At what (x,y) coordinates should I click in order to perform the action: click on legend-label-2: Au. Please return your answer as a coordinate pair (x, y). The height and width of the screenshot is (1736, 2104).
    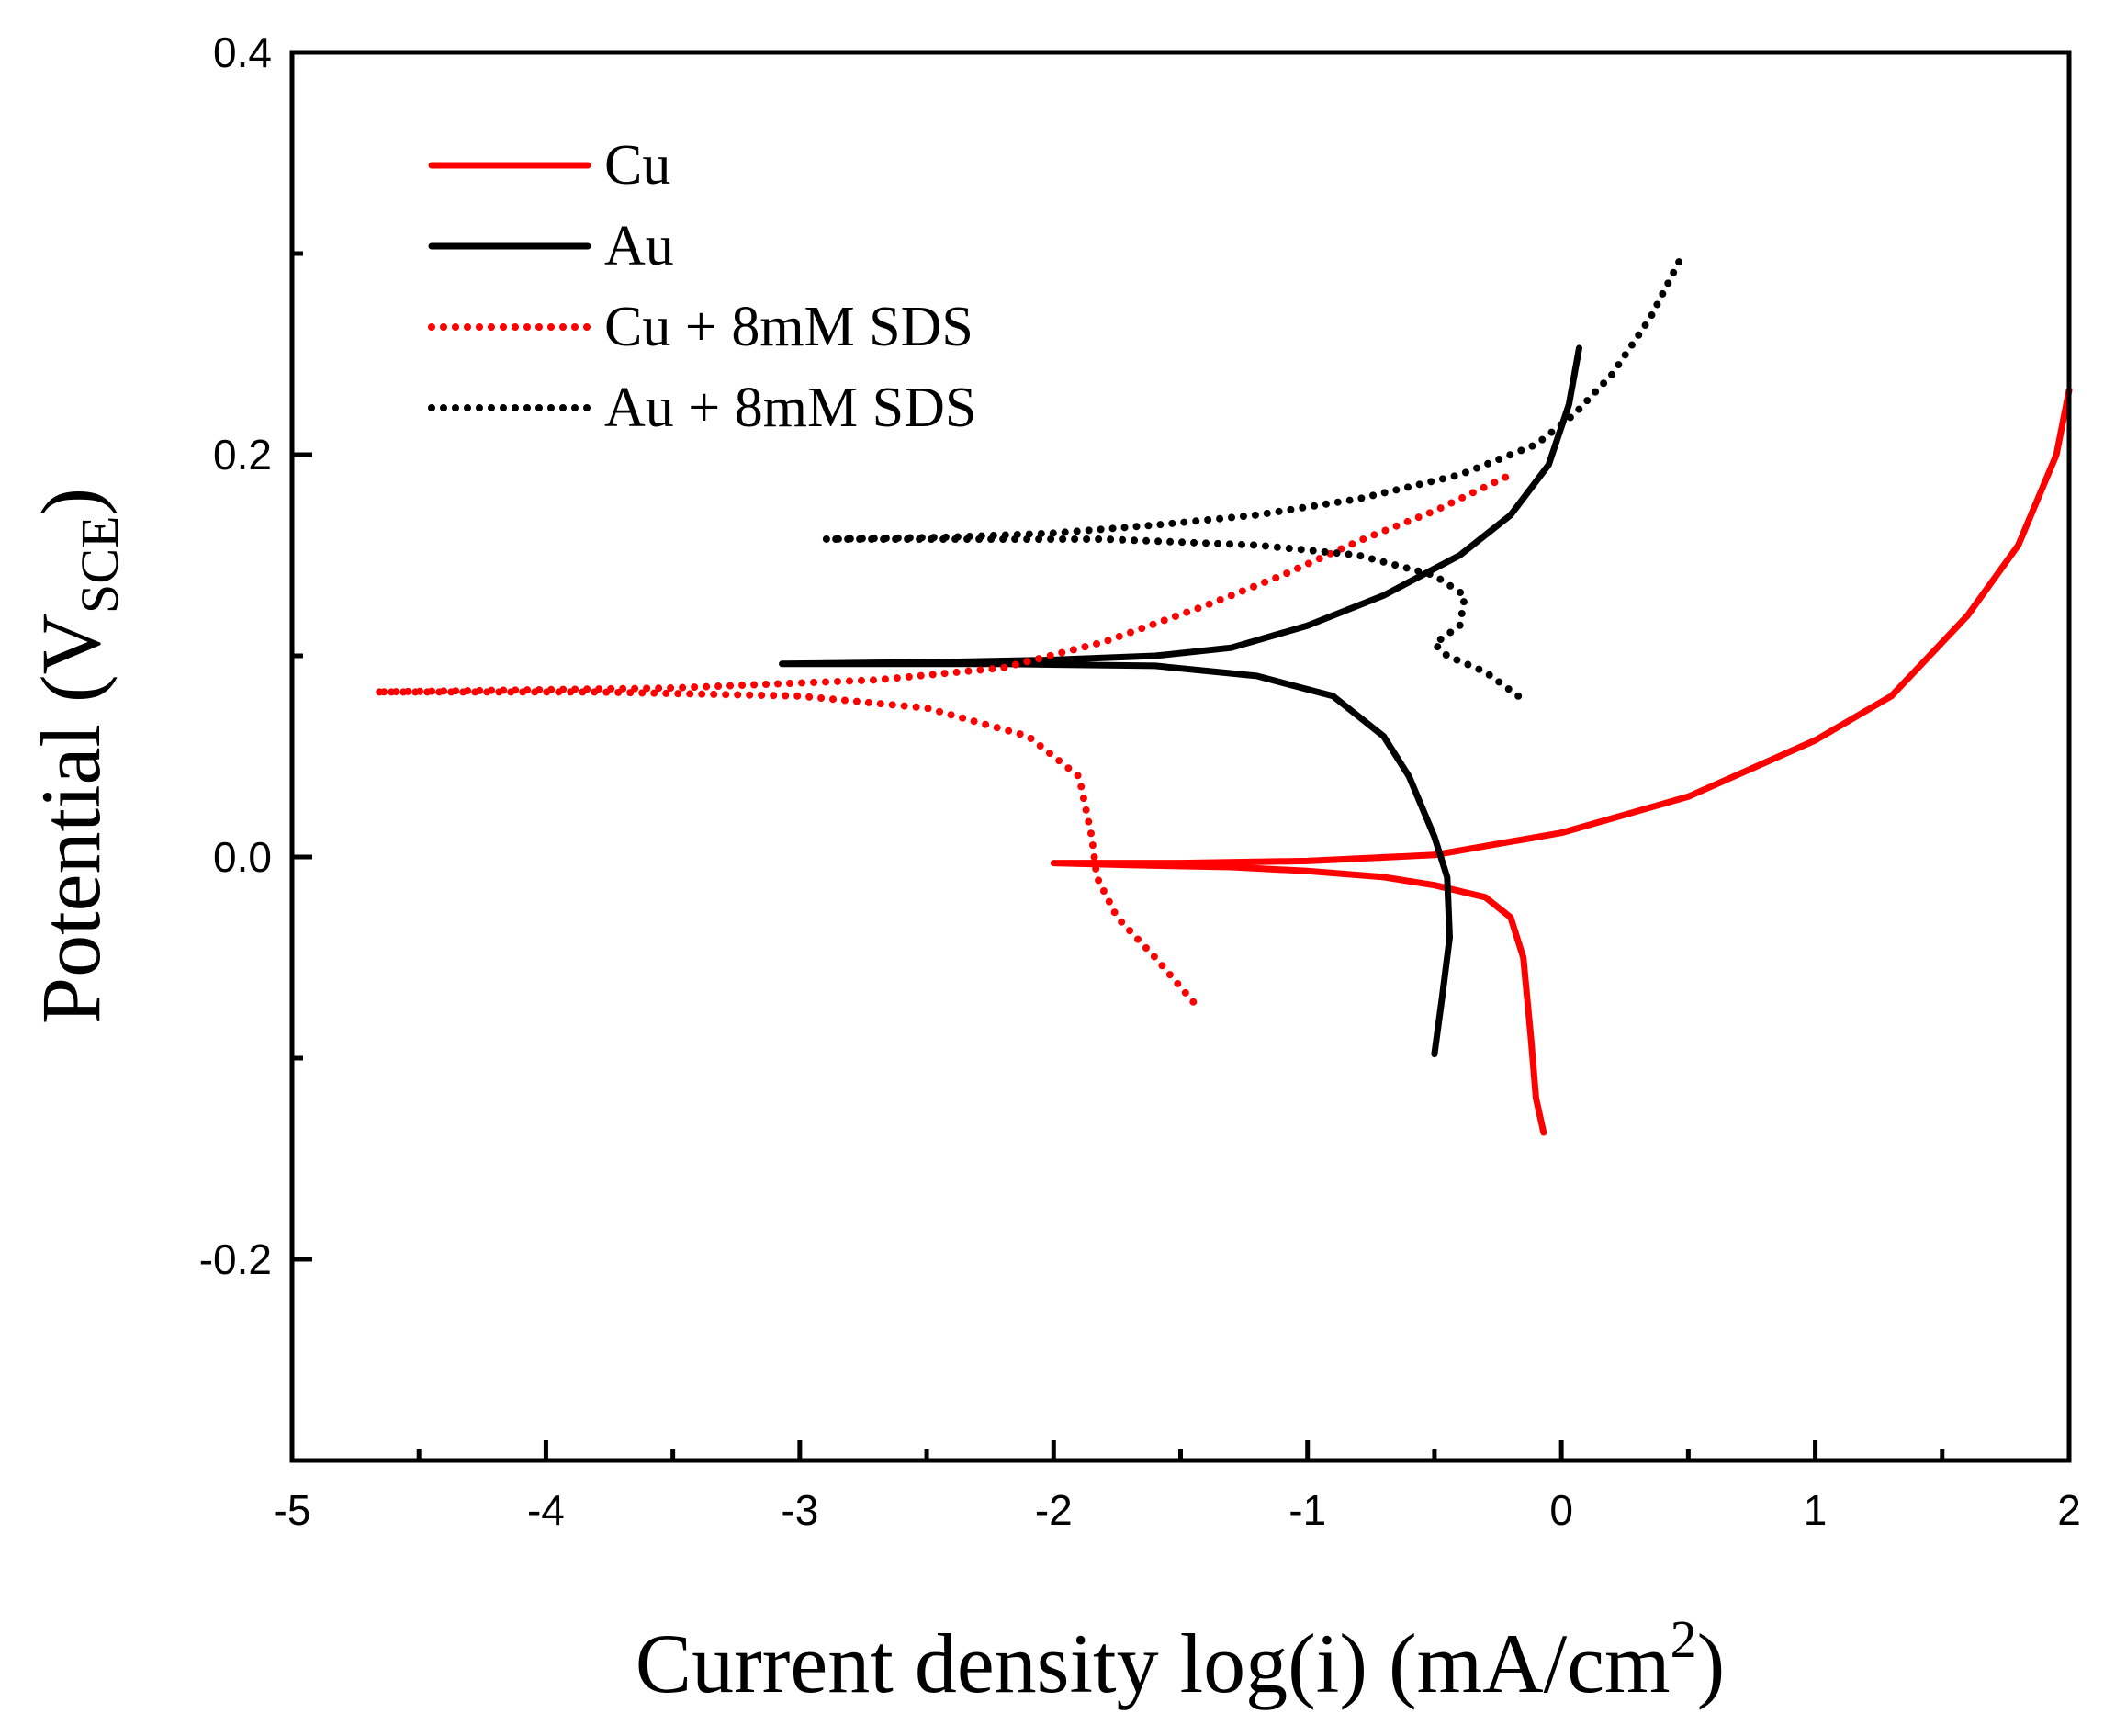
    Looking at the image, I should click on (639, 246).